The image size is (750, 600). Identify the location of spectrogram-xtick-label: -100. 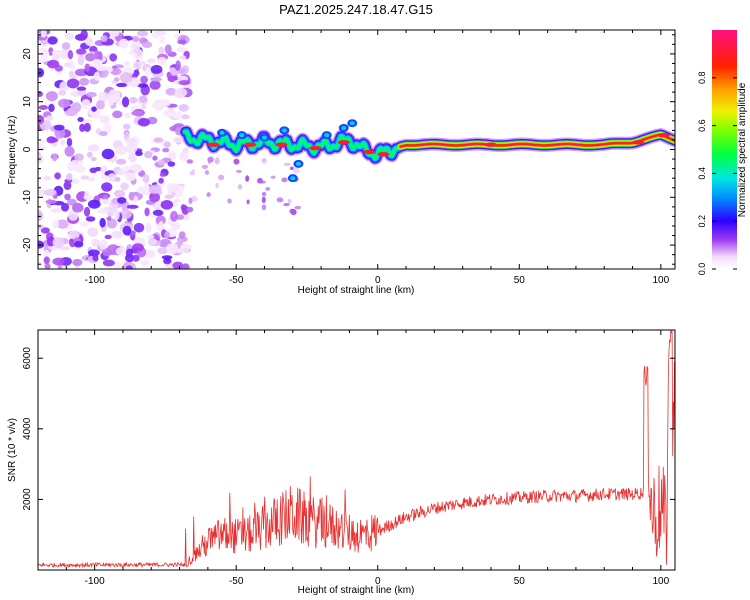
(95, 280).